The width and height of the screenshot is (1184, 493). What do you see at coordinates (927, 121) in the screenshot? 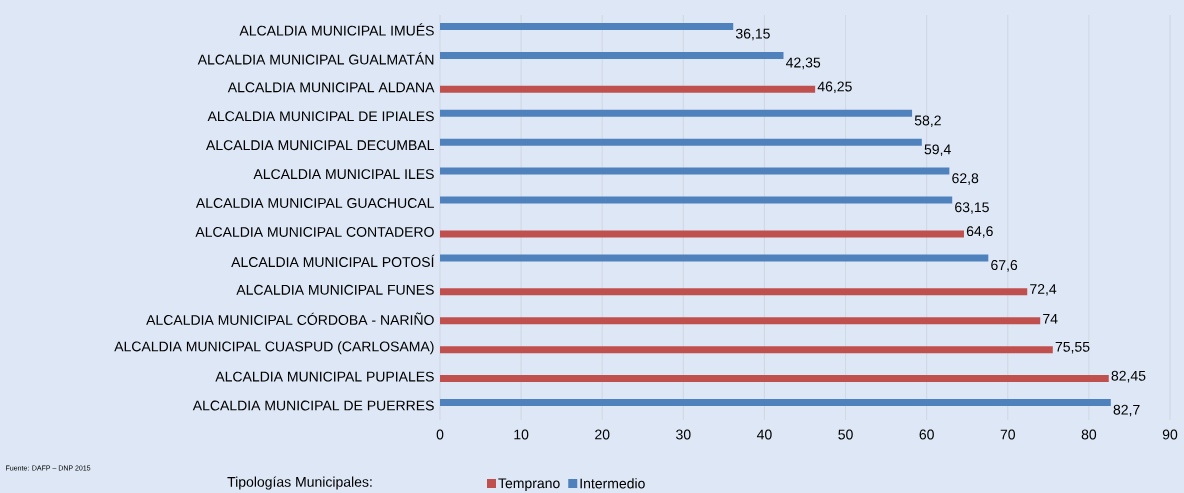
I see `data-label: 58,2` at bounding box center [927, 121].